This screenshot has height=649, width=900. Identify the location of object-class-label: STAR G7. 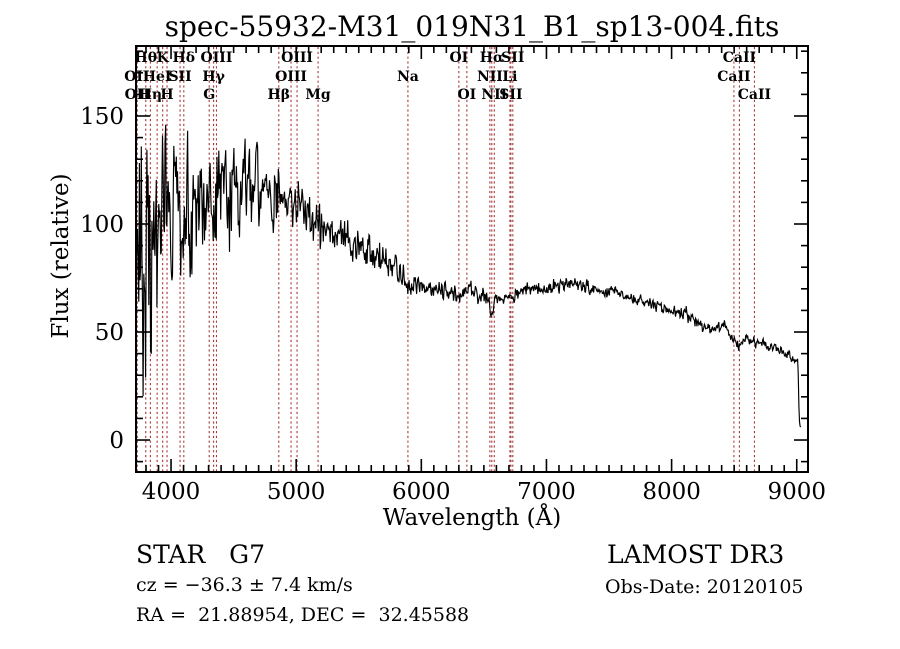
(201, 554).